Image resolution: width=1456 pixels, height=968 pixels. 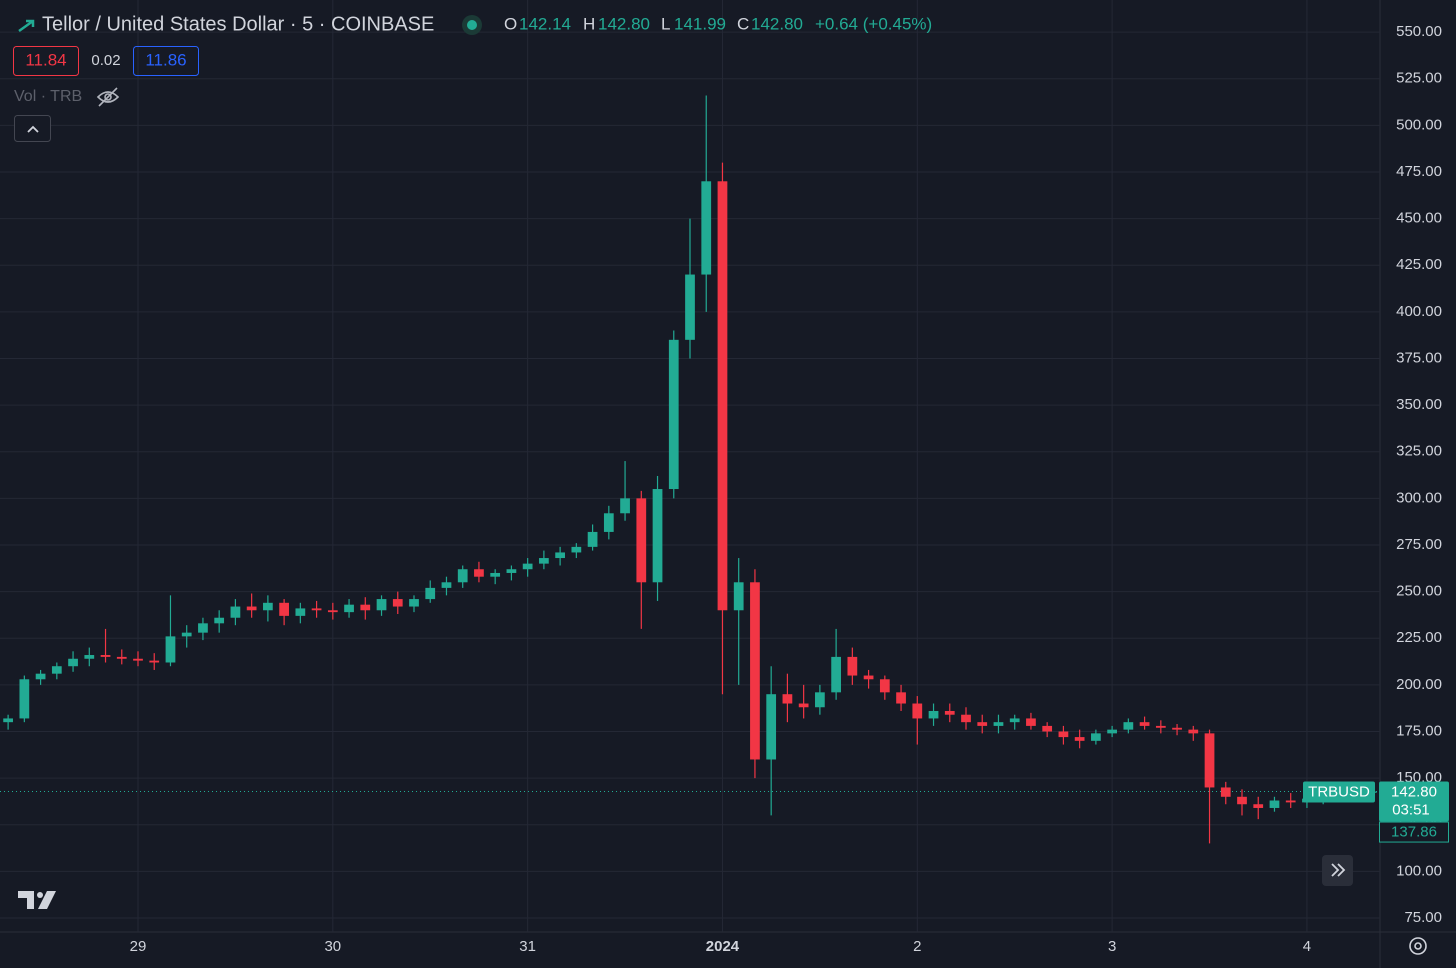 I want to click on bid-tag-bg, so click(x=1414, y=832).